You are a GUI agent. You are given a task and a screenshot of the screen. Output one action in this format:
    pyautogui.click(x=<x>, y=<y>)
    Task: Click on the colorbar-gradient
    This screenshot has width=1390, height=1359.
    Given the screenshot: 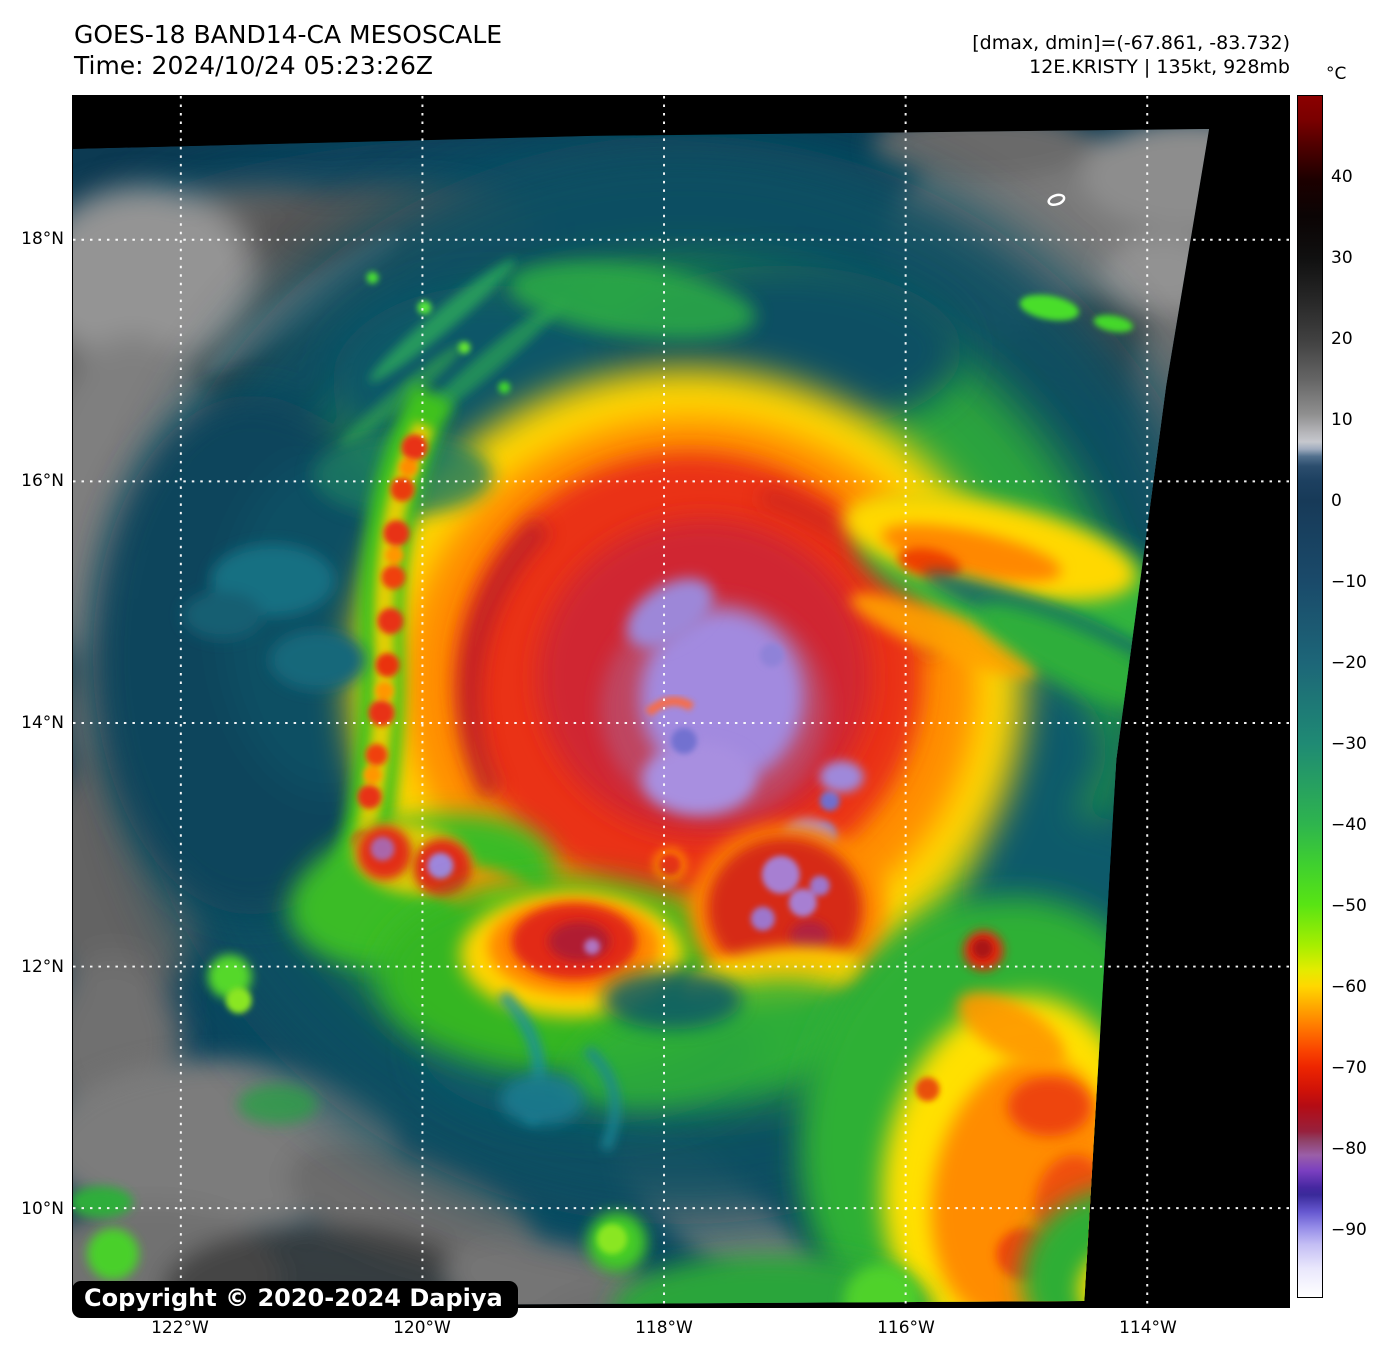 What is the action you would take?
    pyautogui.click(x=1310, y=696)
    